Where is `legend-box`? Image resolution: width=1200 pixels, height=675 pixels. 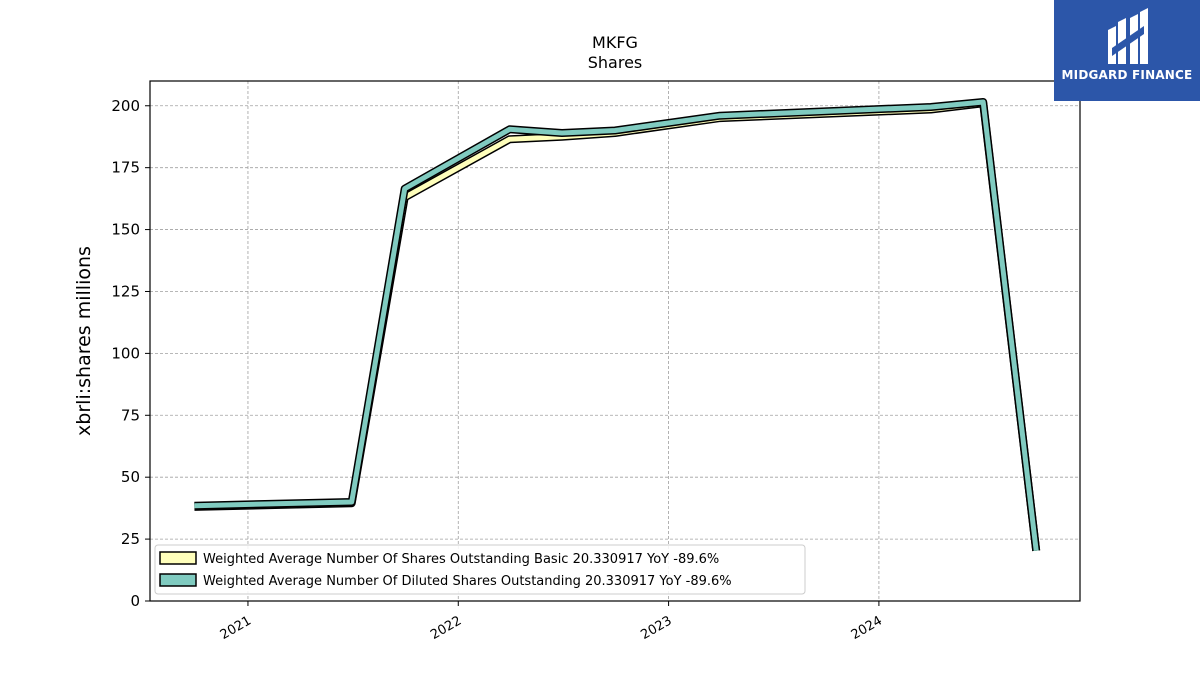 legend-box is located at coordinates (480, 569).